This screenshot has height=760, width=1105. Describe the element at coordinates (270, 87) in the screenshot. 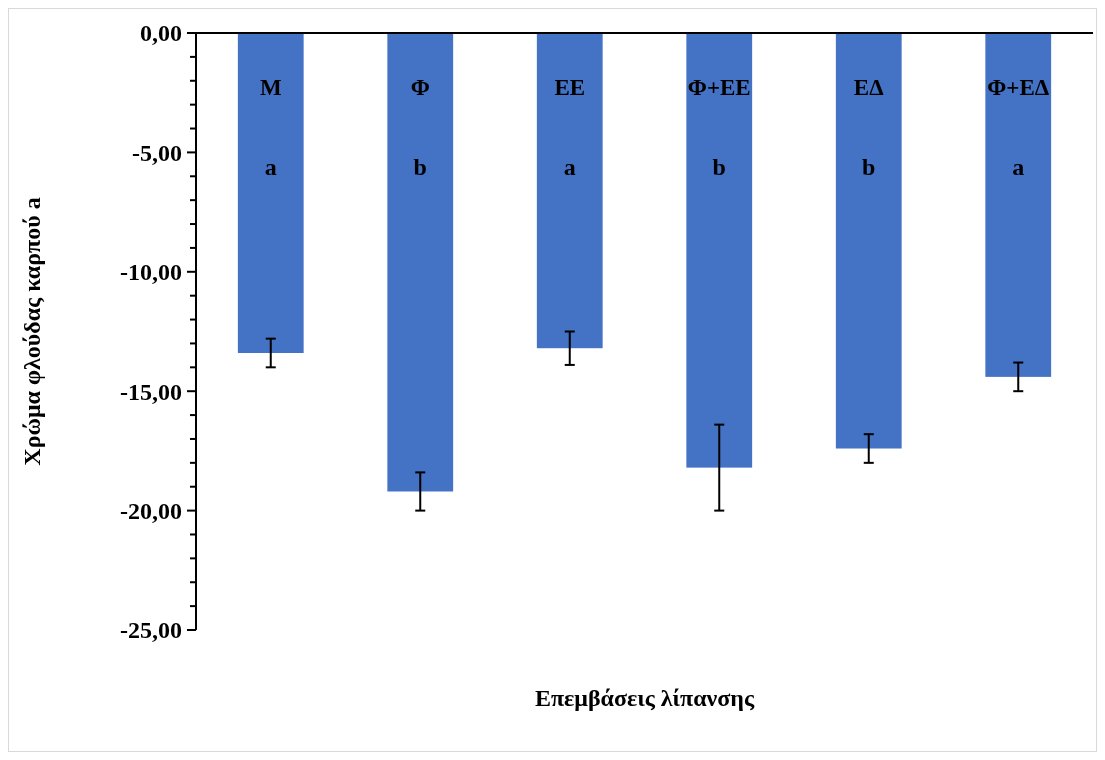

I see `x-tick-label: Μ` at that location.